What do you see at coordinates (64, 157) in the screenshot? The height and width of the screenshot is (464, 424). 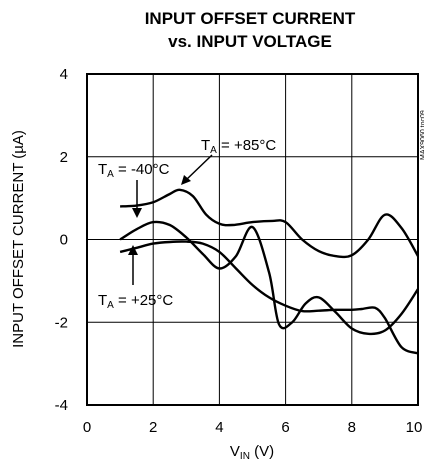 I see `y-tick-label: 2` at bounding box center [64, 157].